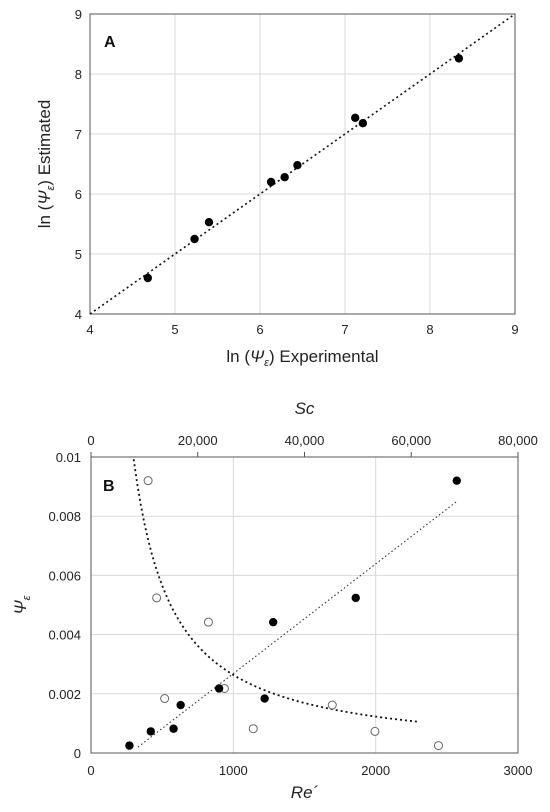 Image resolution: width=550 pixels, height=812 pixels. I want to click on x-tick-label: 1000, so click(233, 770).